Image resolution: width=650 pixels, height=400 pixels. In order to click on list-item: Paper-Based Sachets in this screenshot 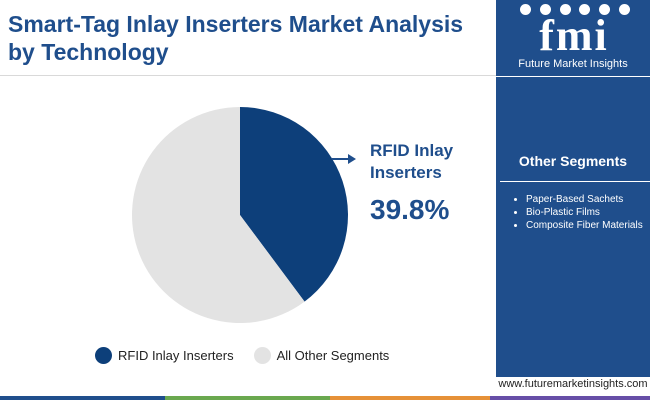, I will do `click(588, 199)`.